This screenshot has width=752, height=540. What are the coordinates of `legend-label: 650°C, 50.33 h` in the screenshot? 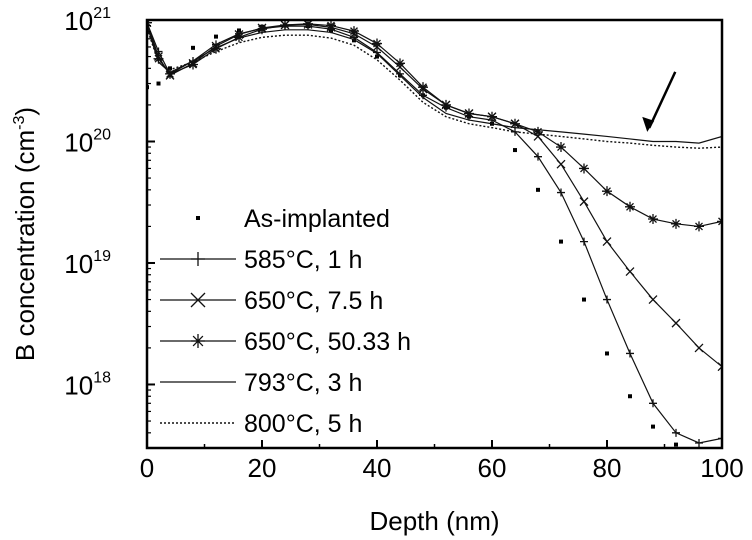 It's located at (327, 342).